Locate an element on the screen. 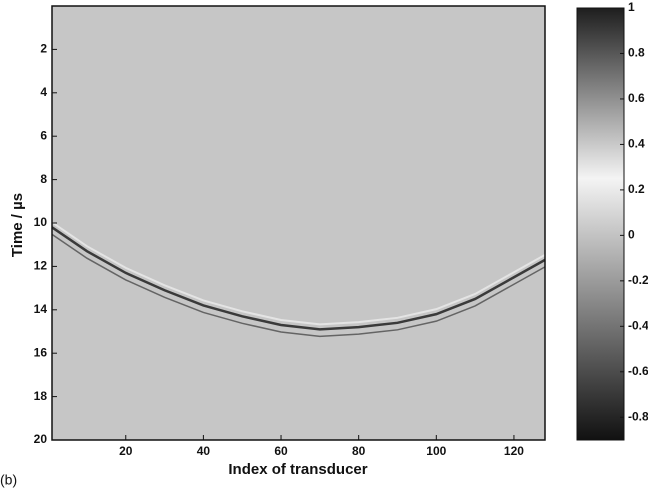 The image size is (648, 489). x-tick-label: 120 is located at coordinates (514, 451).